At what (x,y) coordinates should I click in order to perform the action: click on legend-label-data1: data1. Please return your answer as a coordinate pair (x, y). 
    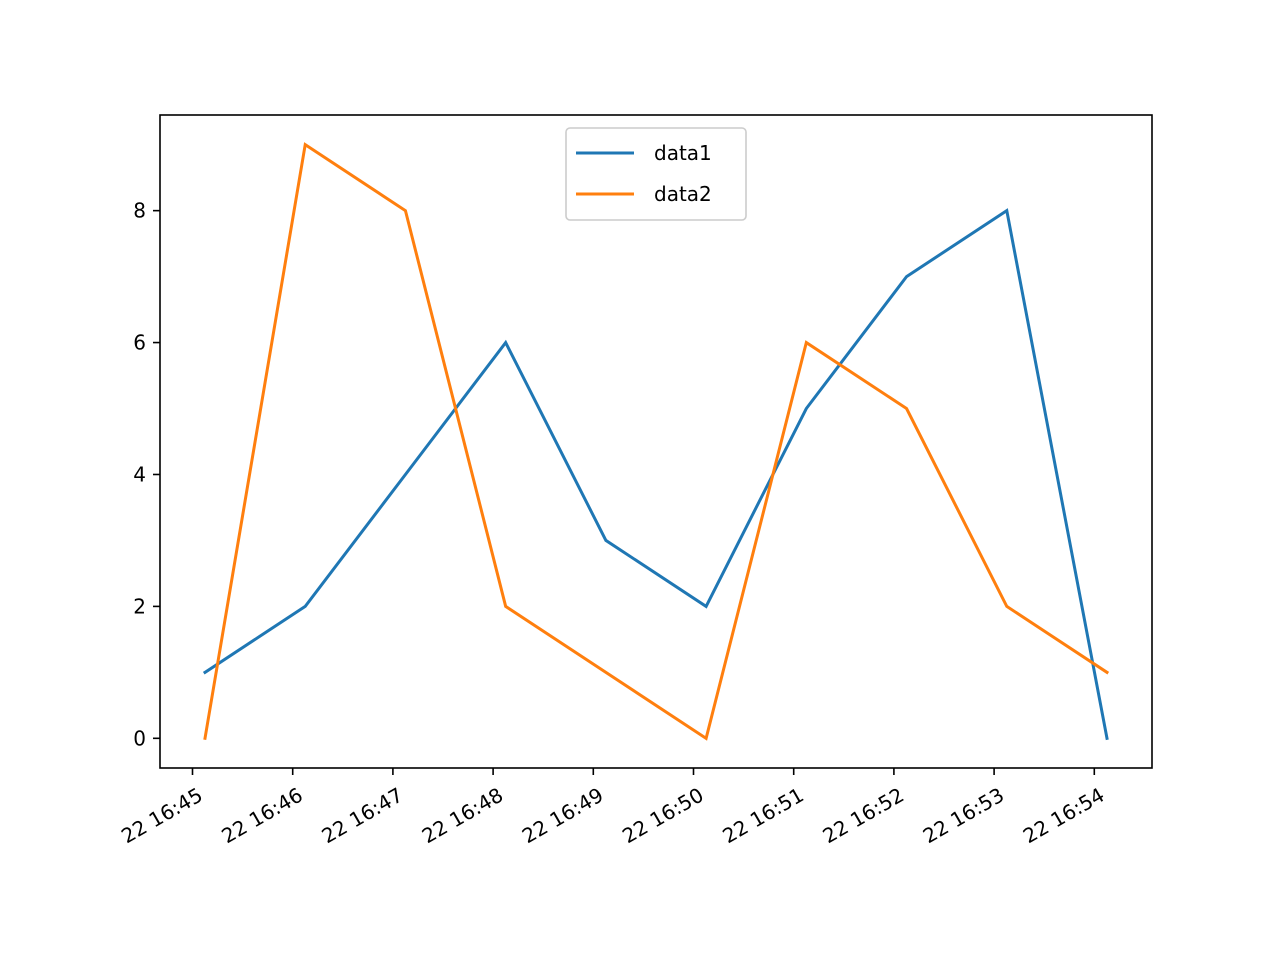
    Looking at the image, I should click on (683, 153).